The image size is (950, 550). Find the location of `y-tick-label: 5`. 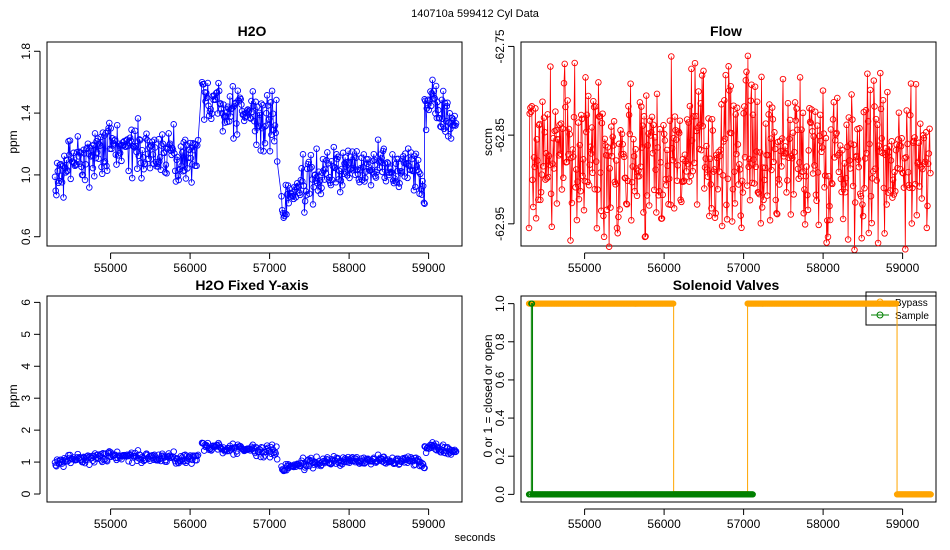

y-tick-label: 5 is located at coordinates (26, 334).